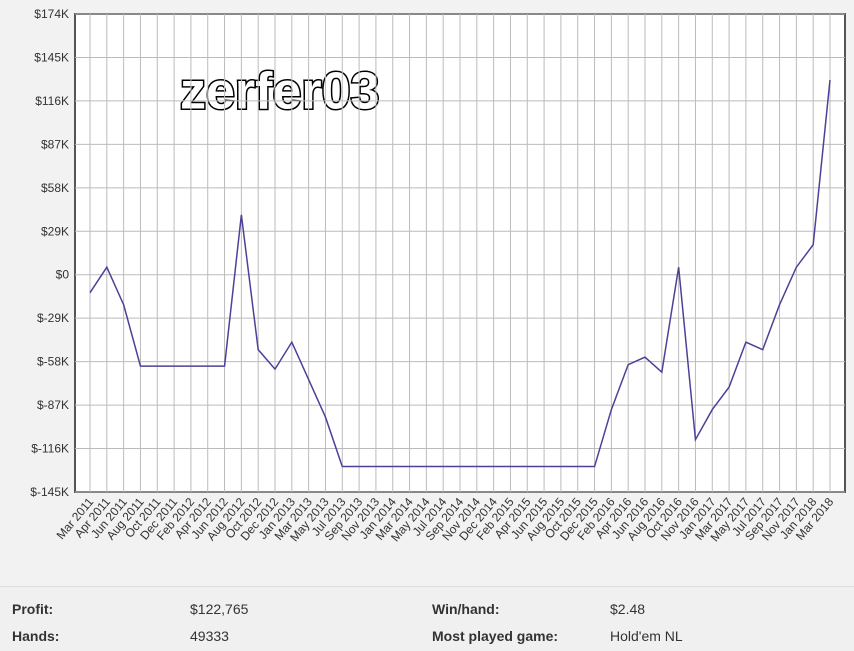  What do you see at coordinates (49, 492) in the screenshot?
I see `y-tick-label: $-145K` at bounding box center [49, 492].